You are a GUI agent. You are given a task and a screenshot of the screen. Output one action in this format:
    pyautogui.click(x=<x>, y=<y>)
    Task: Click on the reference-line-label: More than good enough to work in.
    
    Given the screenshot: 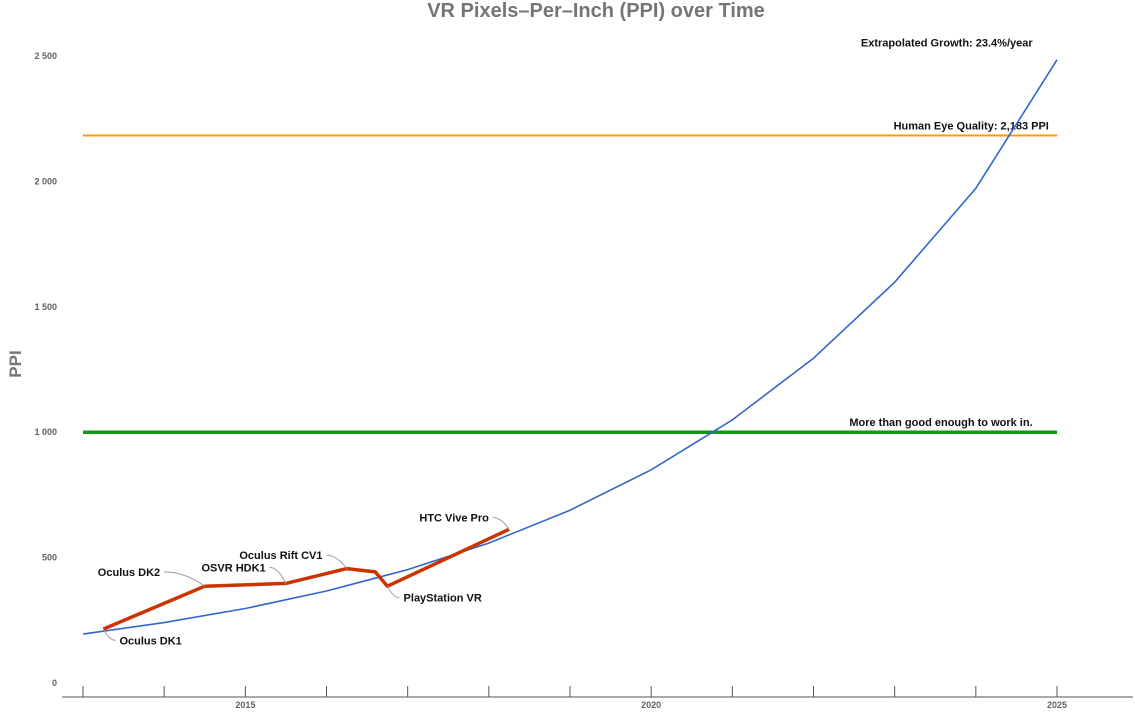 What is the action you would take?
    pyautogui.click(x=940, y=423)
    